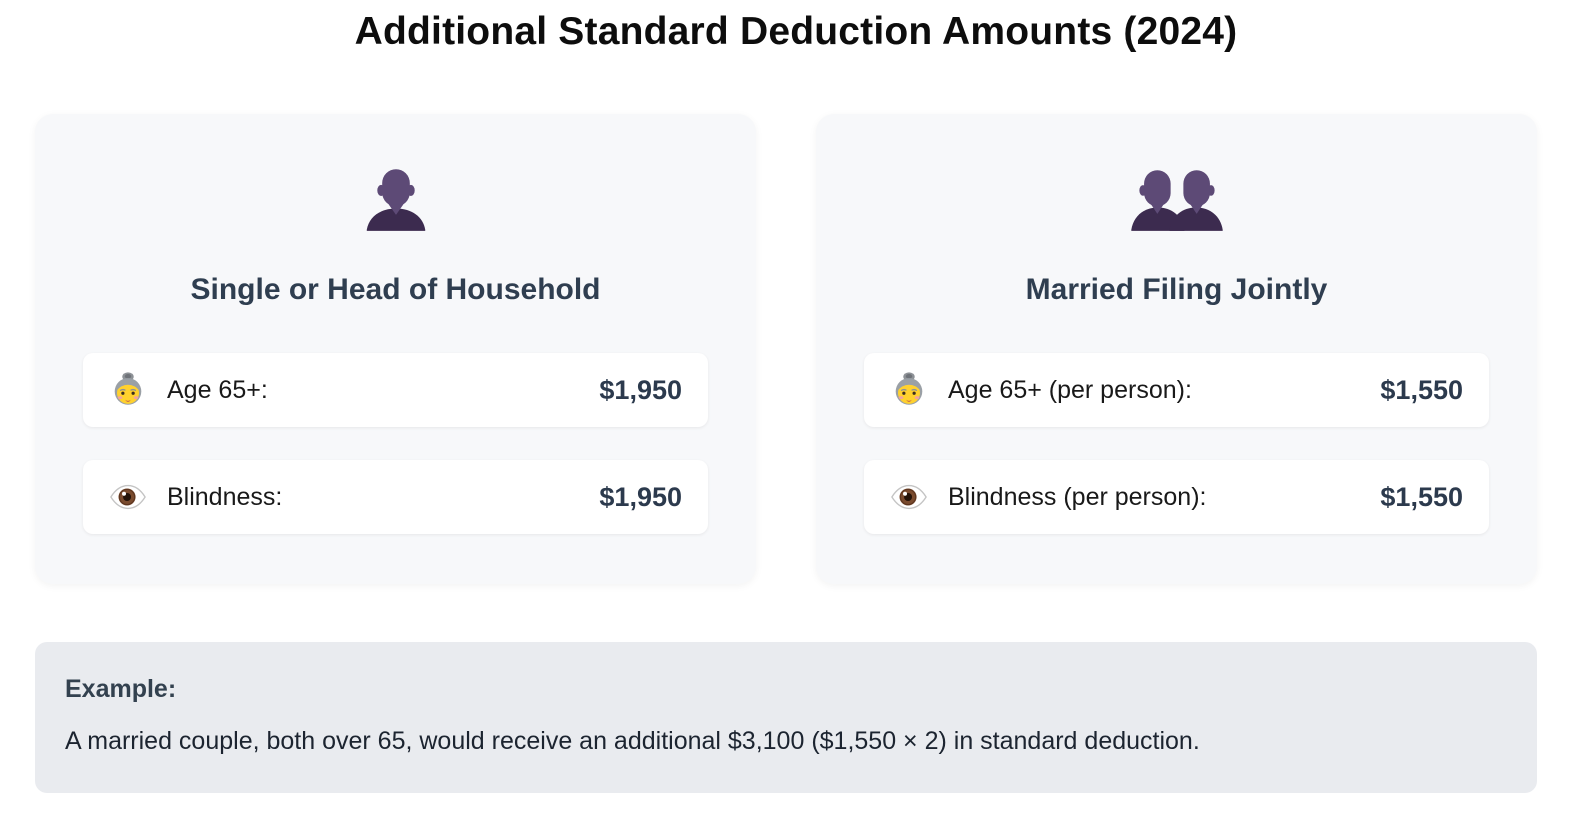 The image size is (1592, 835). I want to click on person-silhouette-icon, so click(396, 200).